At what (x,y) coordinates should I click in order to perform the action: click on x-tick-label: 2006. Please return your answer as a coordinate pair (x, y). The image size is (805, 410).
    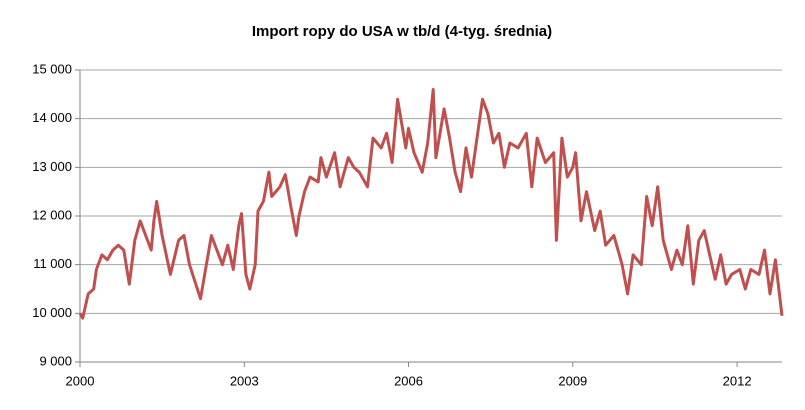
    Looking at the image, I should click on (408, 380).